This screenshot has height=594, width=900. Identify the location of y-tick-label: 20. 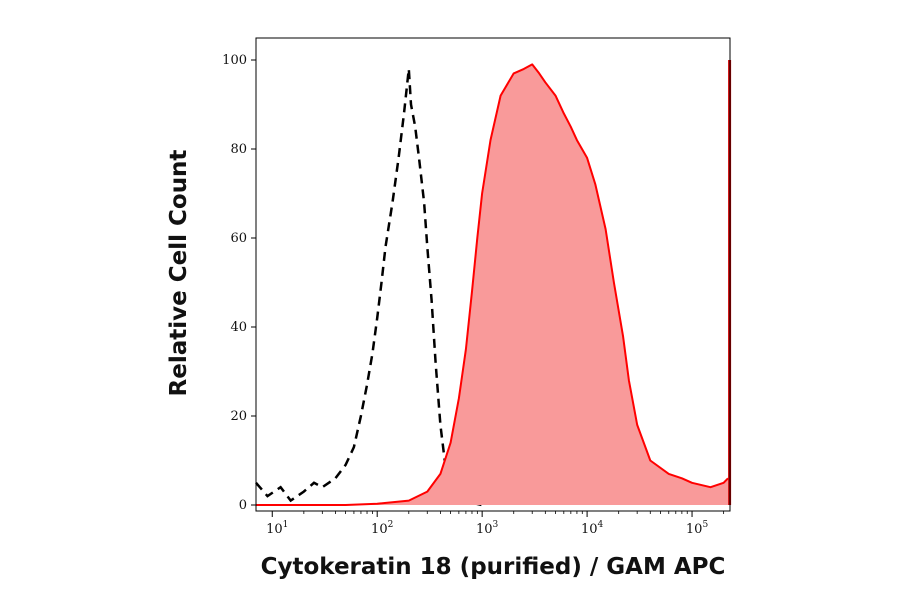
(238, 416).